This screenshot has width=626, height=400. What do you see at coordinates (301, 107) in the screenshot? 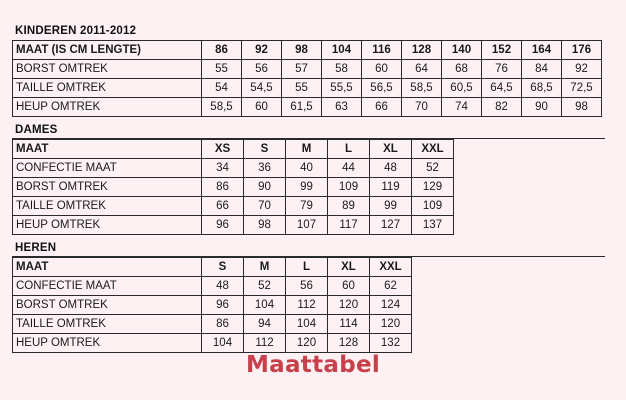
I see `table-cell-value: 61,5` at bounding box center [301, 107].